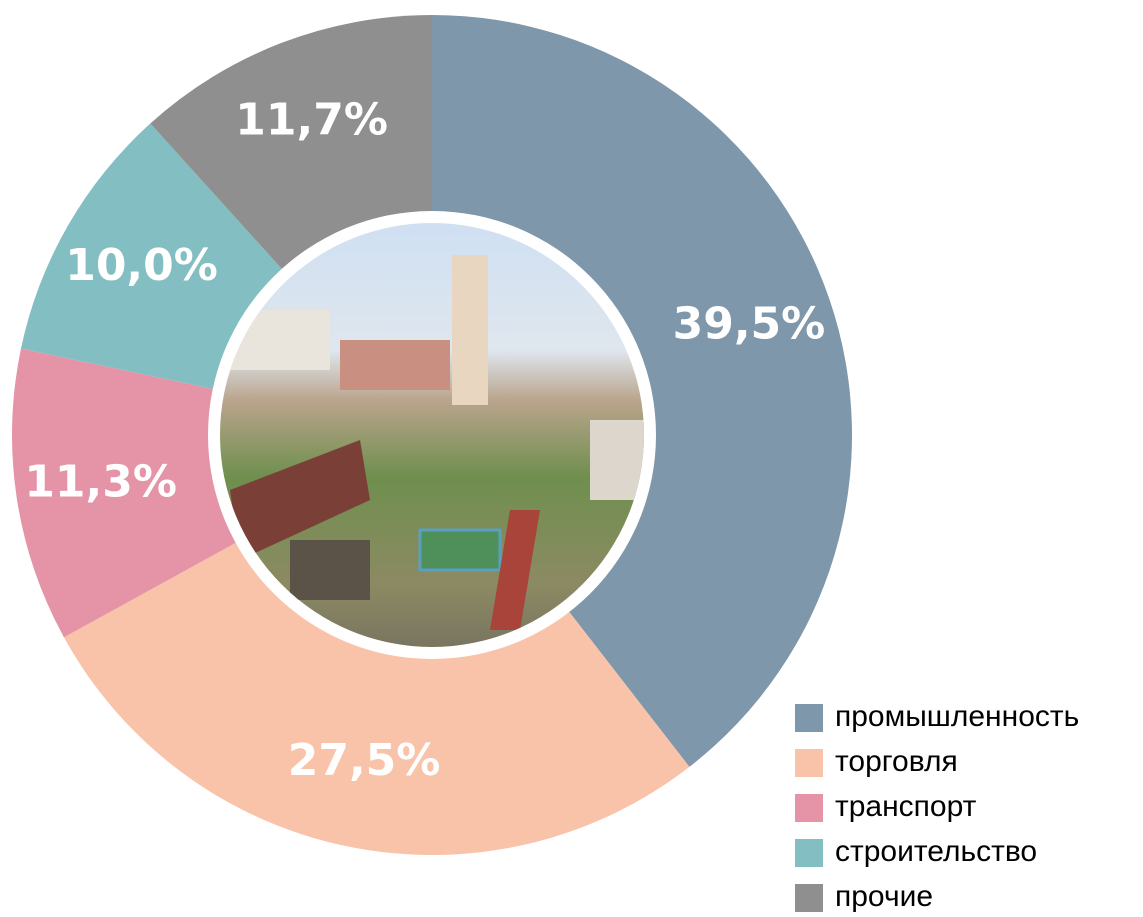  I want to click on value-label: 11,3%, so click(100, 481).